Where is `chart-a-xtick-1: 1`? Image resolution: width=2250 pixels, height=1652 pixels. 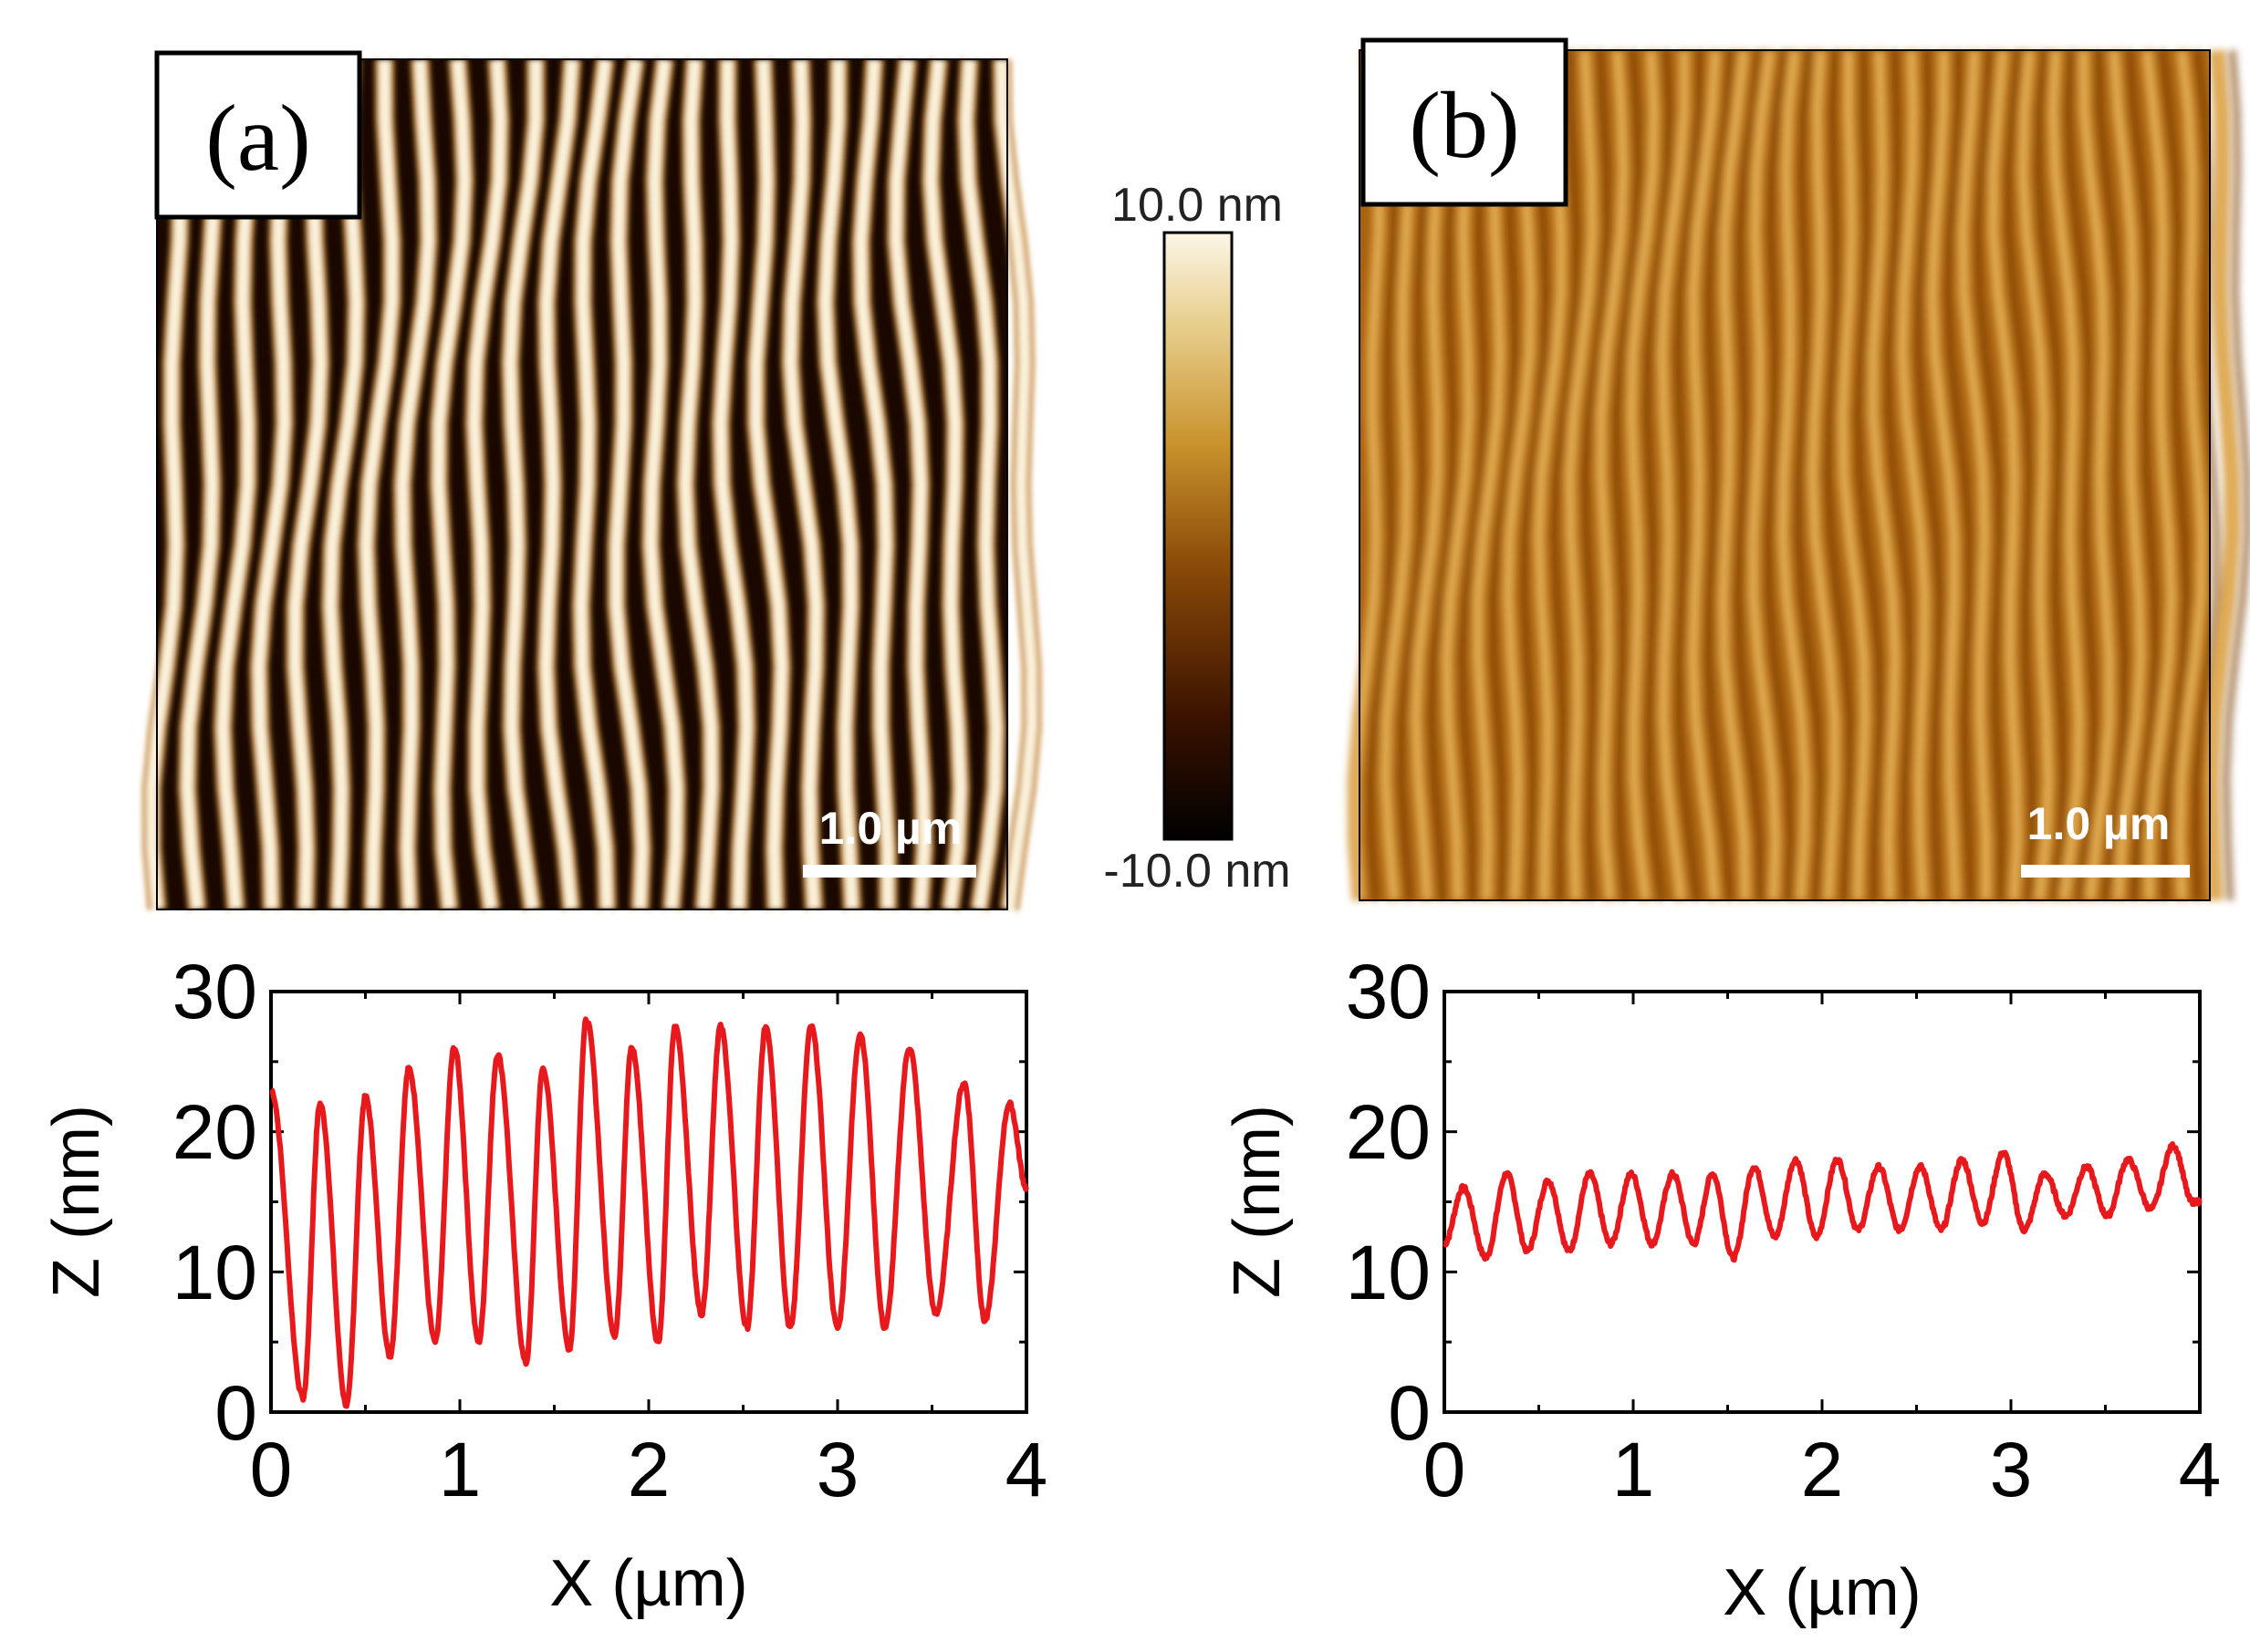
chart-a-xtick-1: 1 is located at coordinates (460, 1470).